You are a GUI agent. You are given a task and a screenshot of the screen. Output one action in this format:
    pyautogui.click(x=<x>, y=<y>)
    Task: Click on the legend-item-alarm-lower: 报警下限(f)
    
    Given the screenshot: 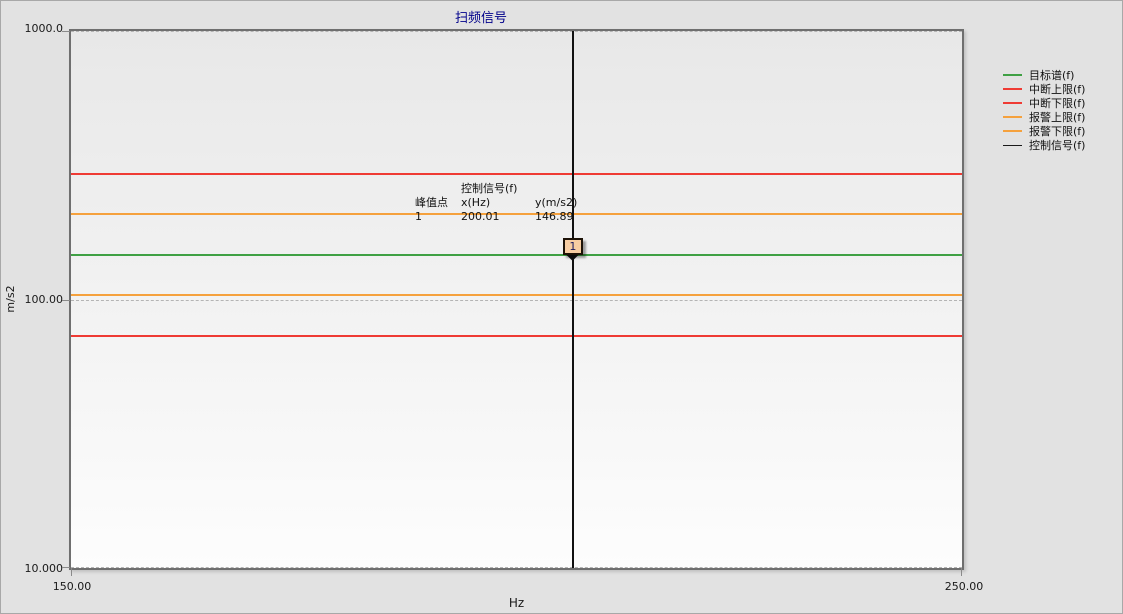 What is the action you would take?
    pyautogui.click(x=1044, y=131)
    